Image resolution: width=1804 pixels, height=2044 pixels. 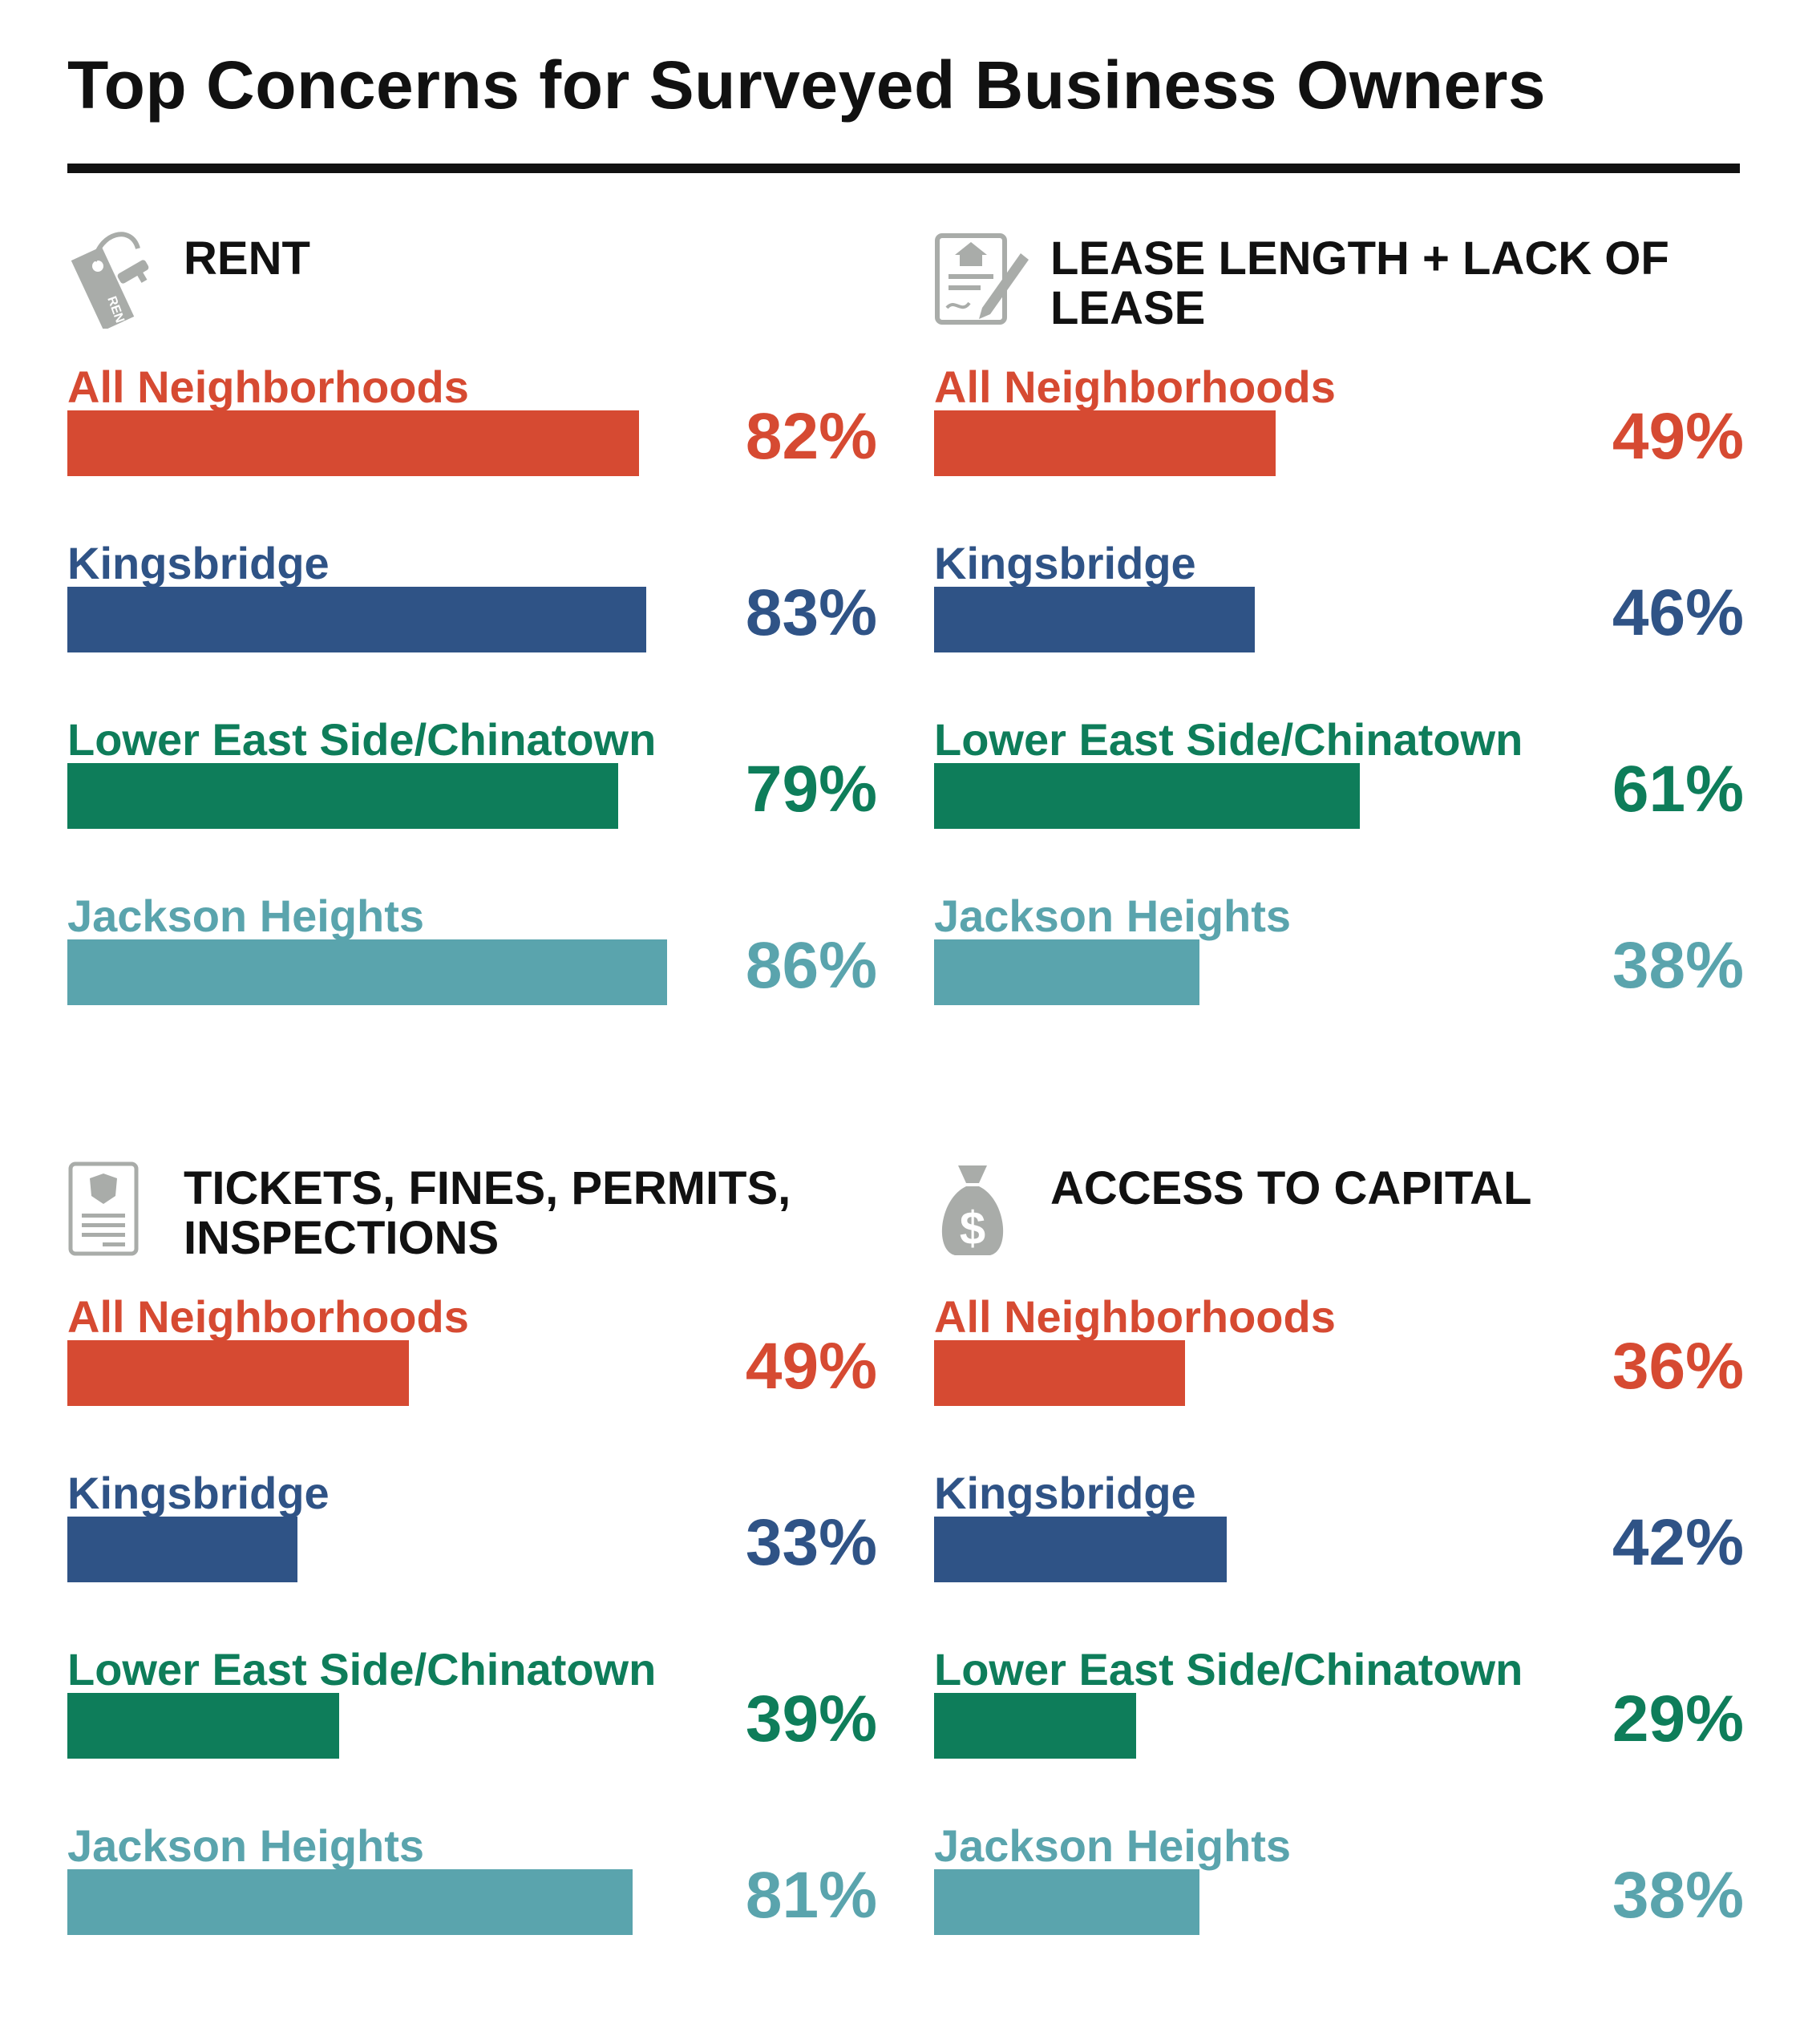 What do you see at coordinates (1678, 612) in the screenshot?
I see `value-label-kingsbridge: 46%` at bounding box center [1678, 612].